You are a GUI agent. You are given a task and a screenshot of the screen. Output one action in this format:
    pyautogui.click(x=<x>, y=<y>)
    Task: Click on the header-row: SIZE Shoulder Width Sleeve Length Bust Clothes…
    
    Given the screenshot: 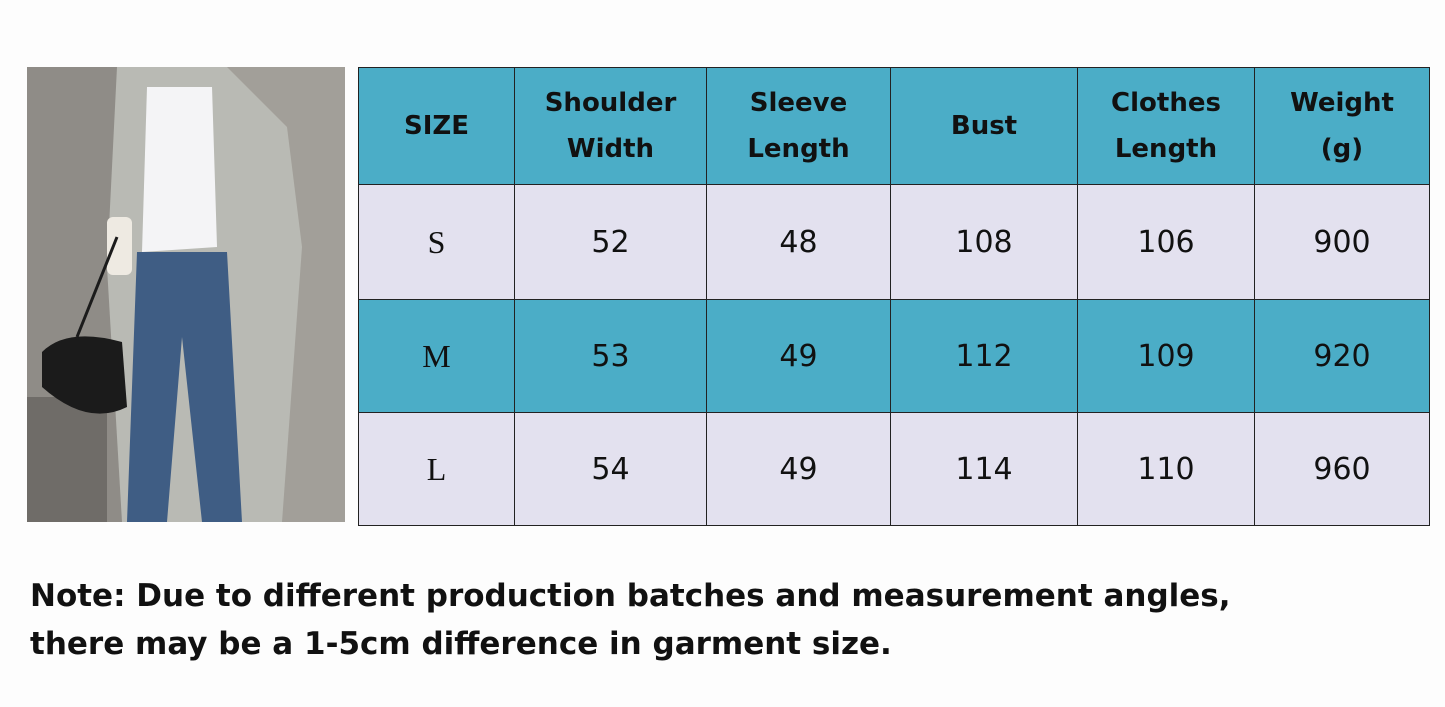 What is the action you would take?
    pyautogui.click(x=894, y=126)
    